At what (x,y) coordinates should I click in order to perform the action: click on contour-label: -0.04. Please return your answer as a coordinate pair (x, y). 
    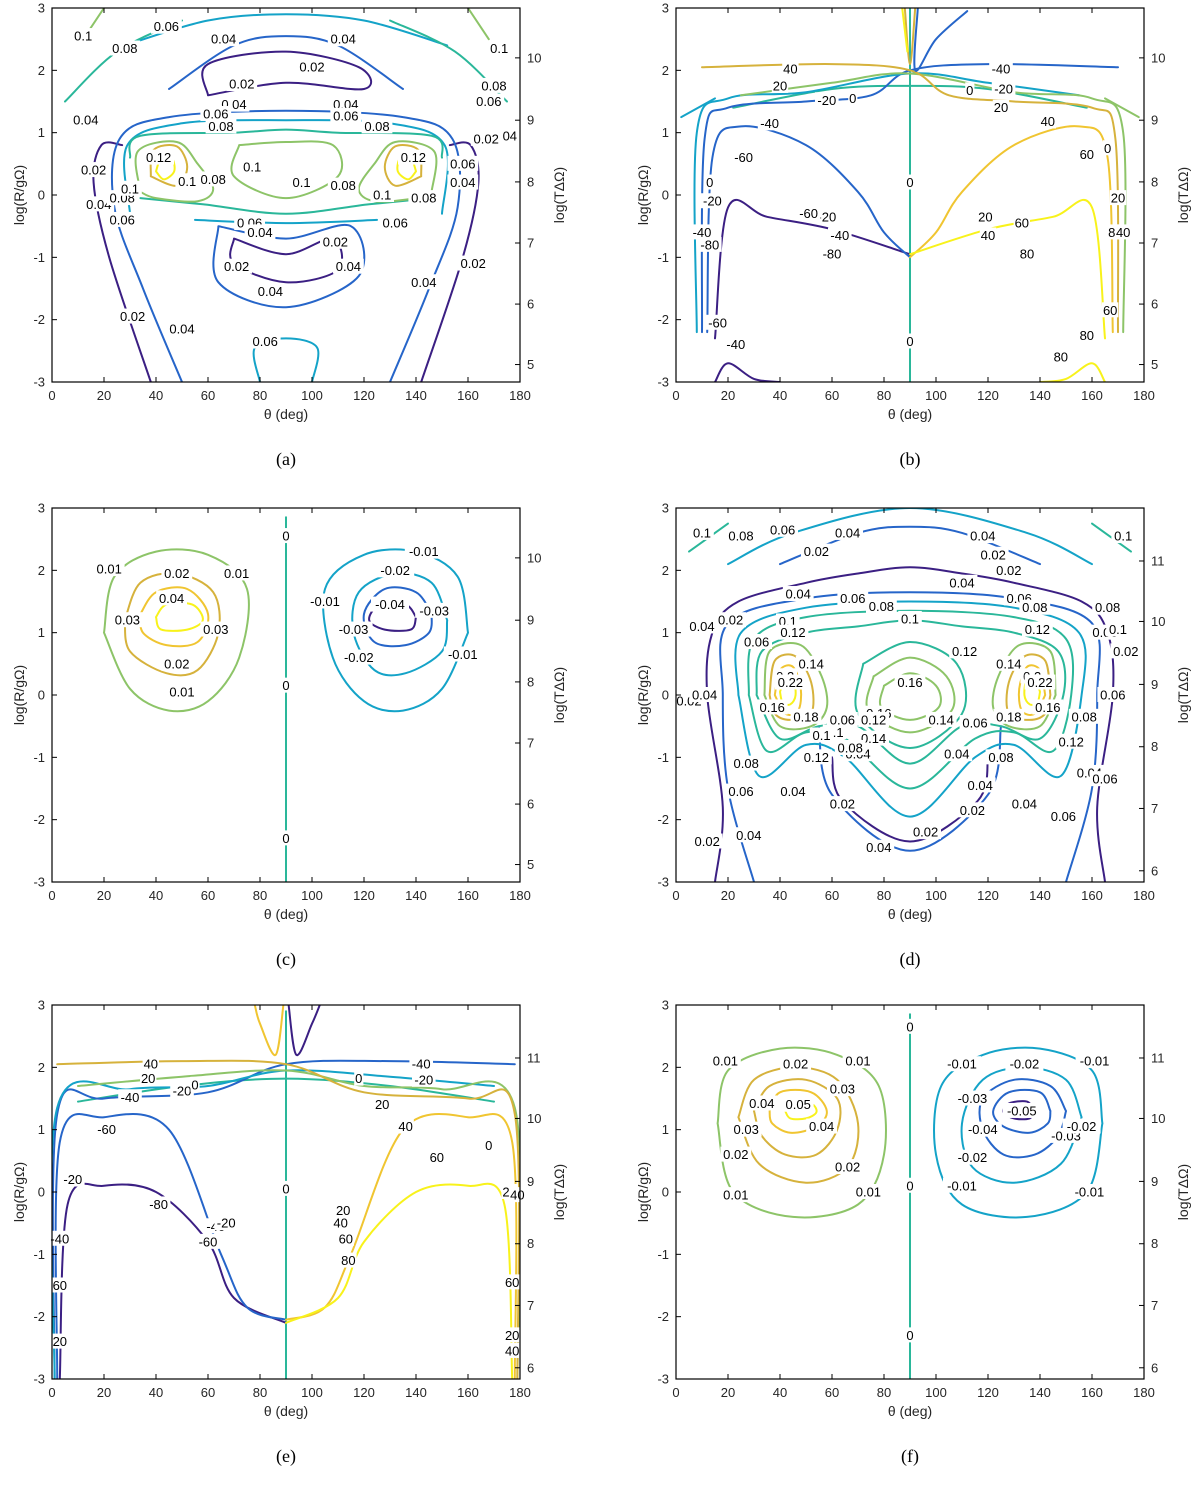
    Looking at the image, I should click on (390, 604).